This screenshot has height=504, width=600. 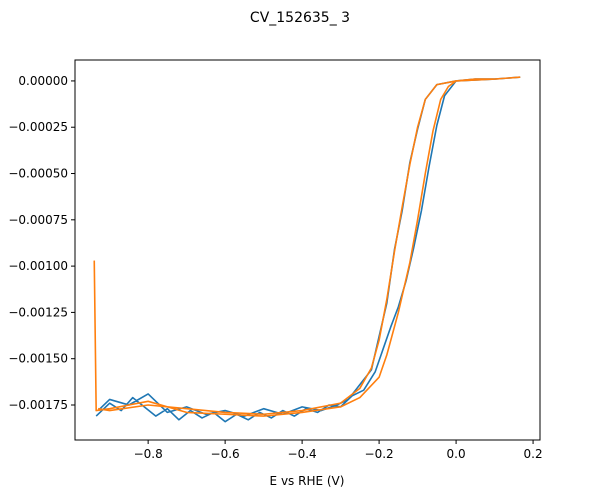 What do you see at coordinates (38, 220) in the screenshot?
I see `y-tick-label: −0.00075` at bounding box center [38, 220].